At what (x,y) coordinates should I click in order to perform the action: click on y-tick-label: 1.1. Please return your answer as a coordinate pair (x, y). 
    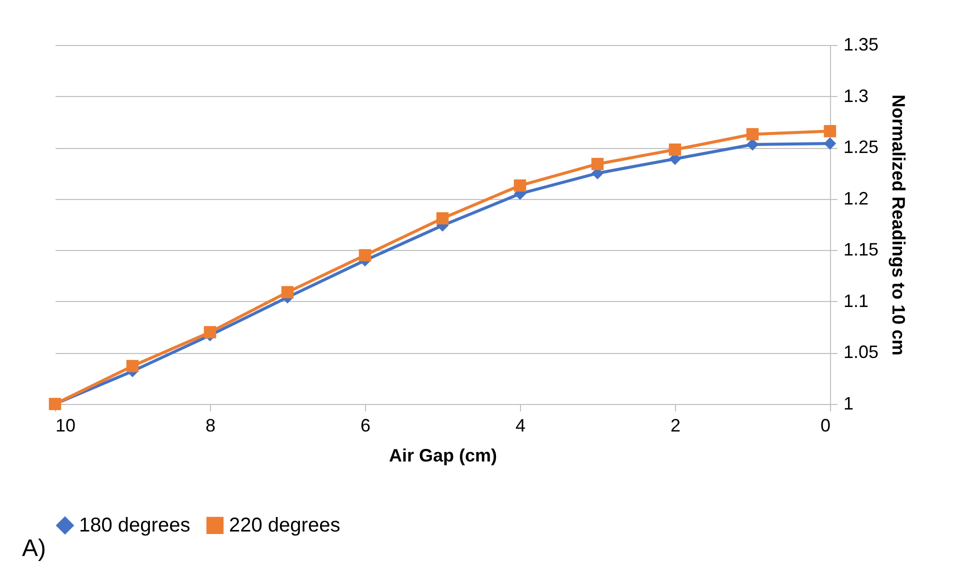
    Looking at the image, I should click on (856, 300).